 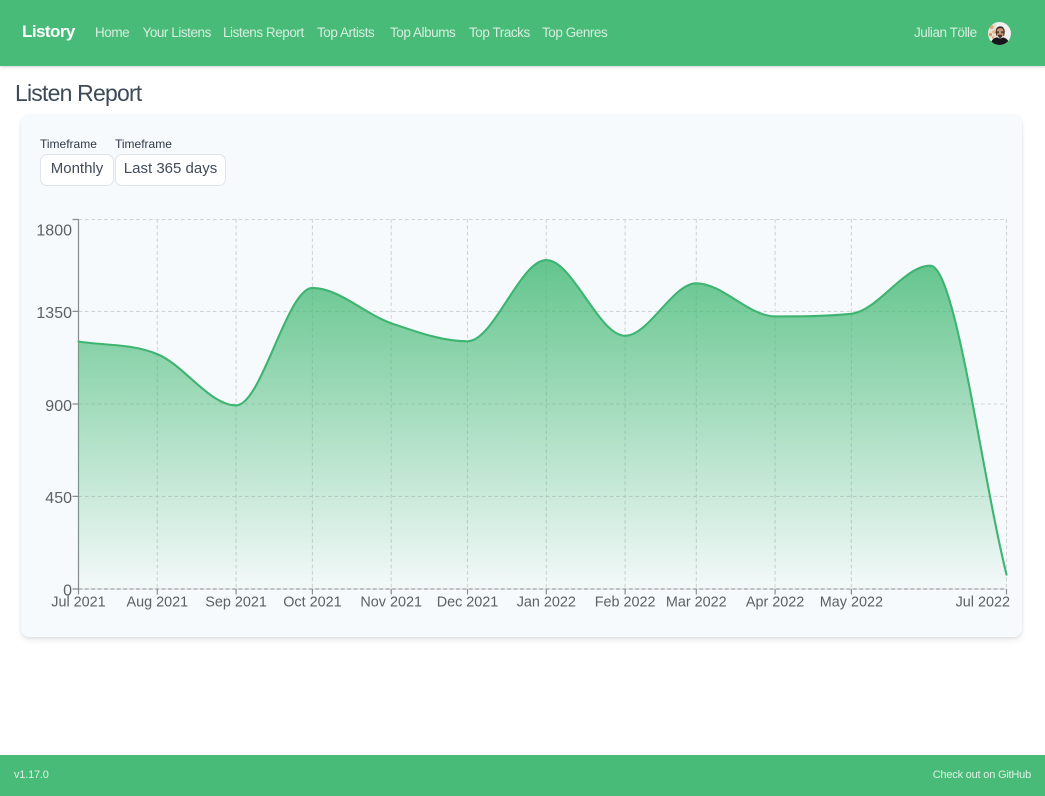 What do you see at coordinates (696, 603) in the screenshot?
I see `svg-text: Mar 2022` at bounding box center [696, 603].